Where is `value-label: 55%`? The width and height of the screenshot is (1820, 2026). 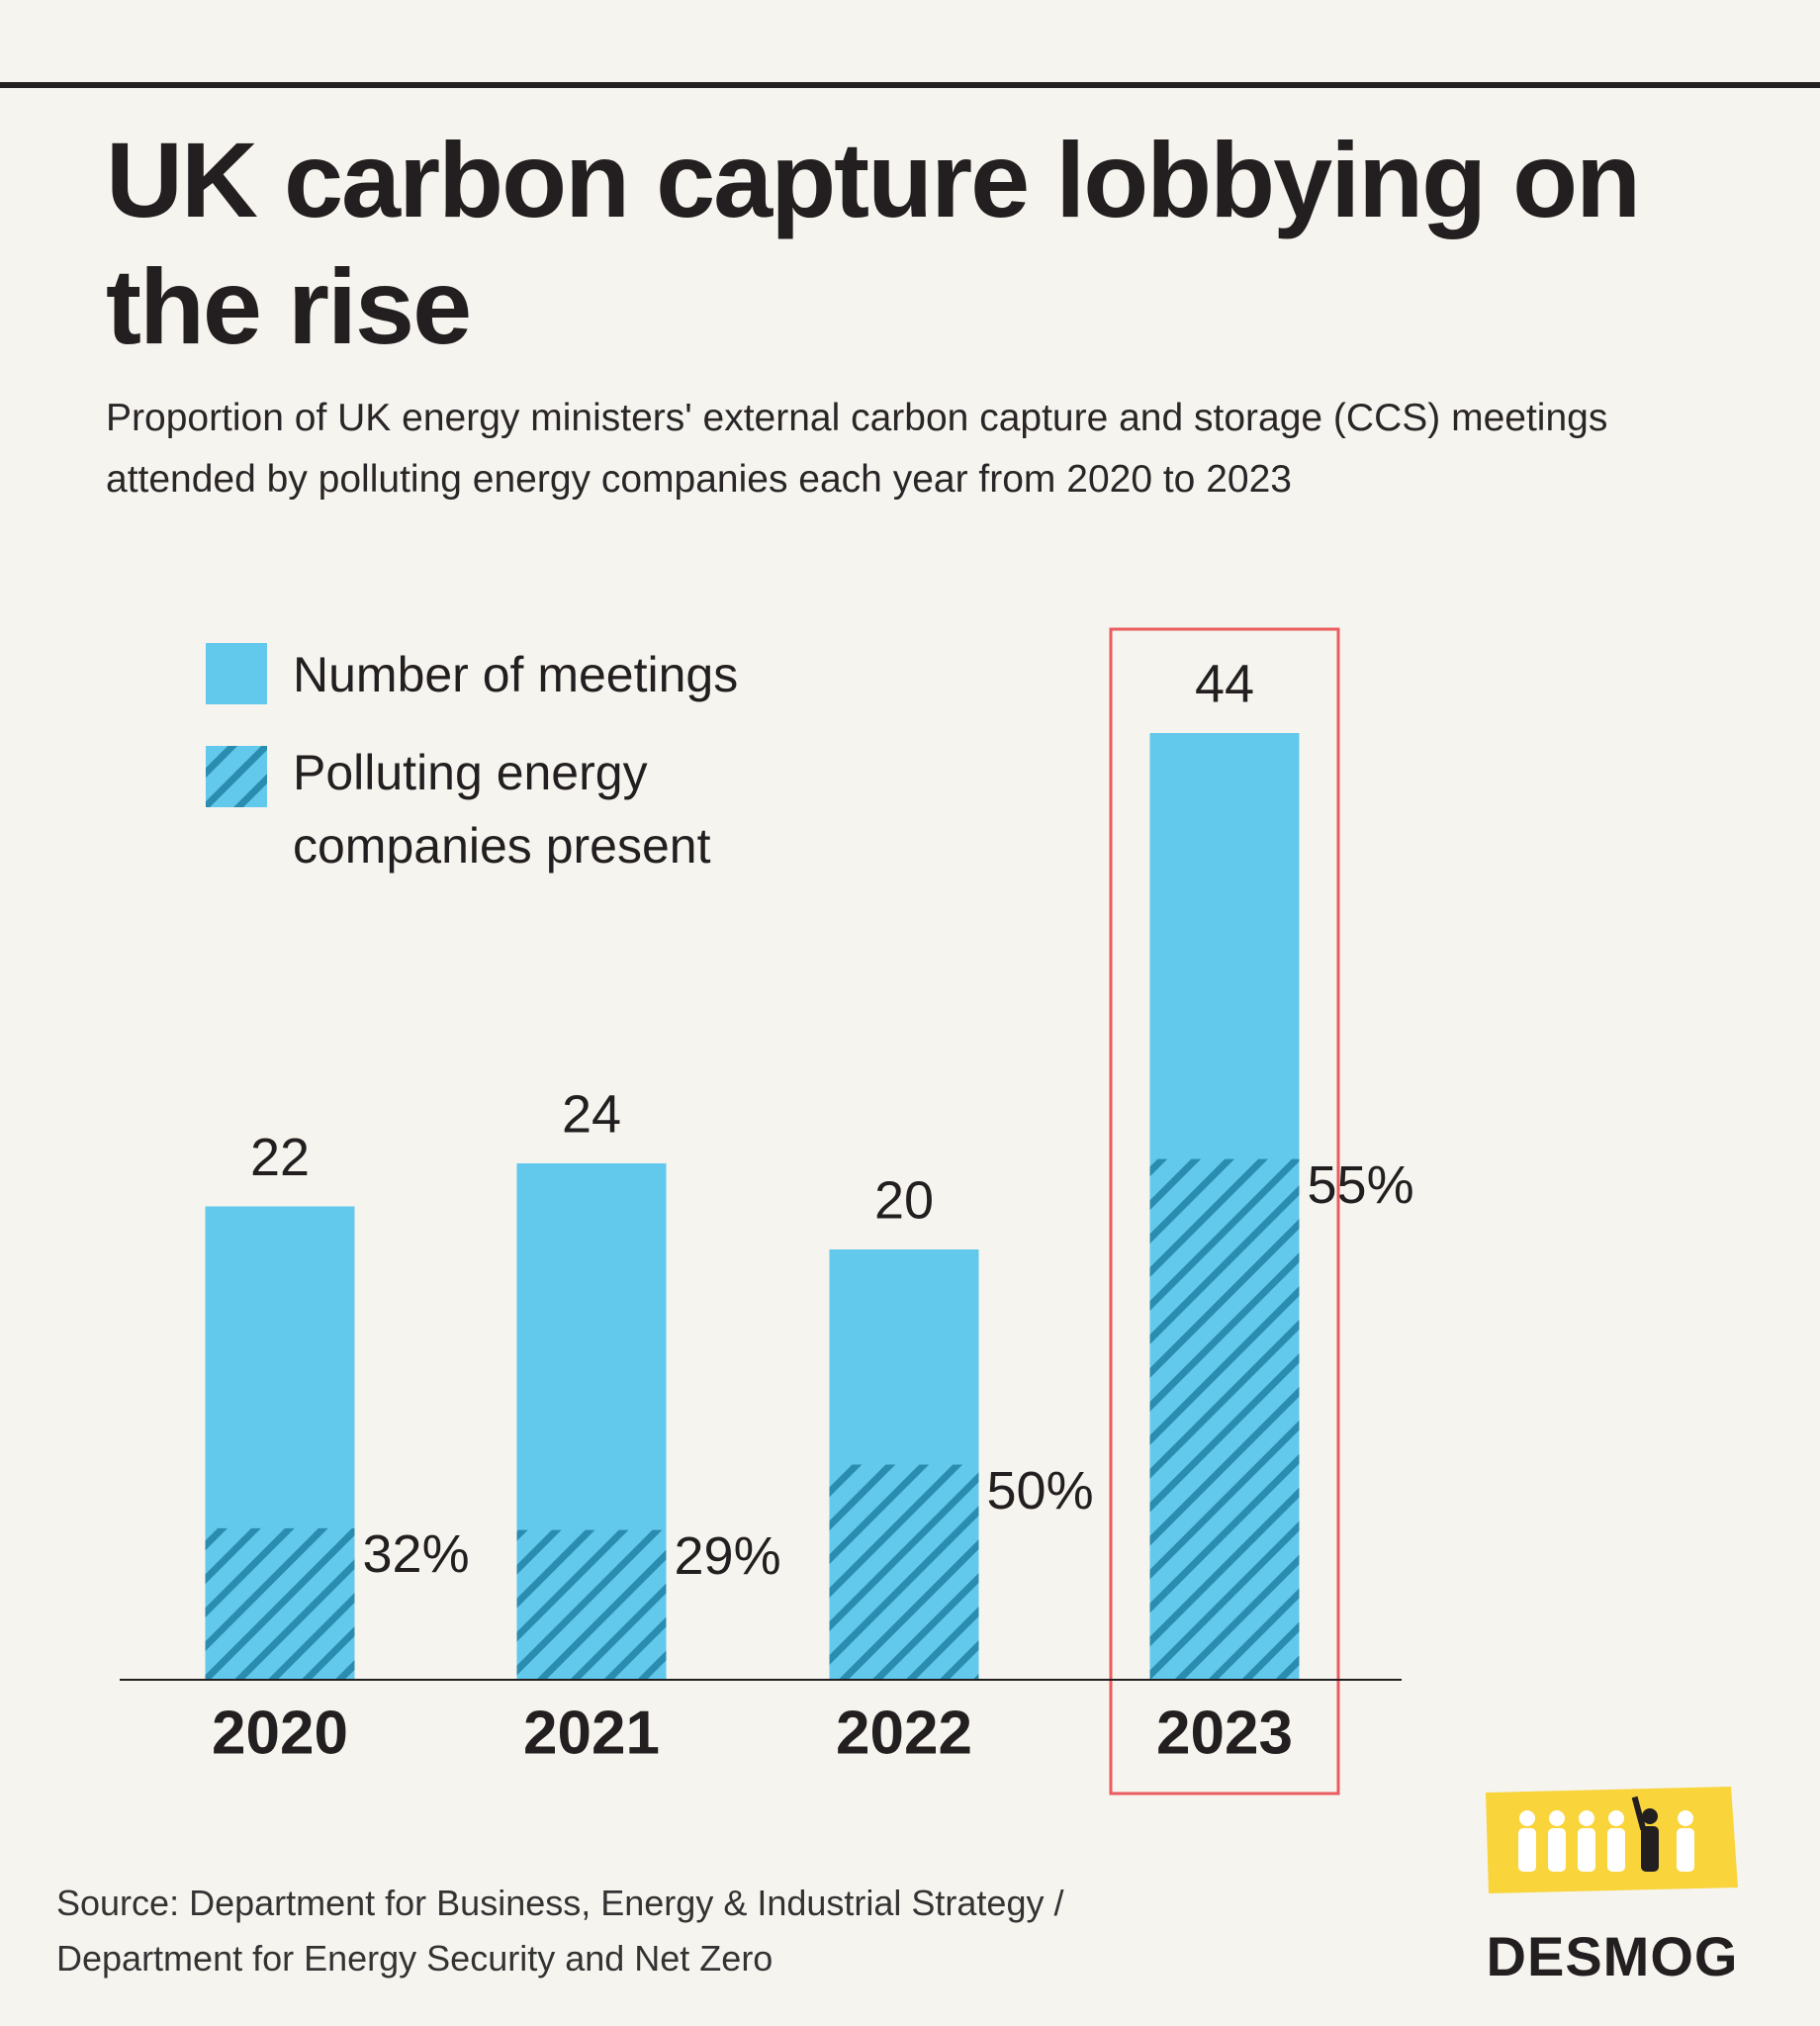
value-label: 55% is located at coordinates (1361, 1185).